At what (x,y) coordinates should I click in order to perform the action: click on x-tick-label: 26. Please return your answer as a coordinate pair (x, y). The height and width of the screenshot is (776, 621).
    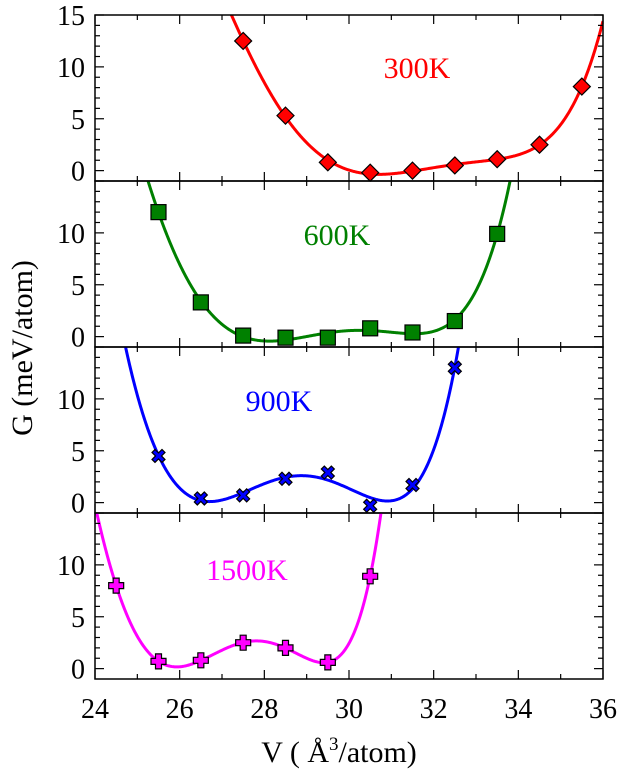
    Looking at the image, I should click on (180, 709).